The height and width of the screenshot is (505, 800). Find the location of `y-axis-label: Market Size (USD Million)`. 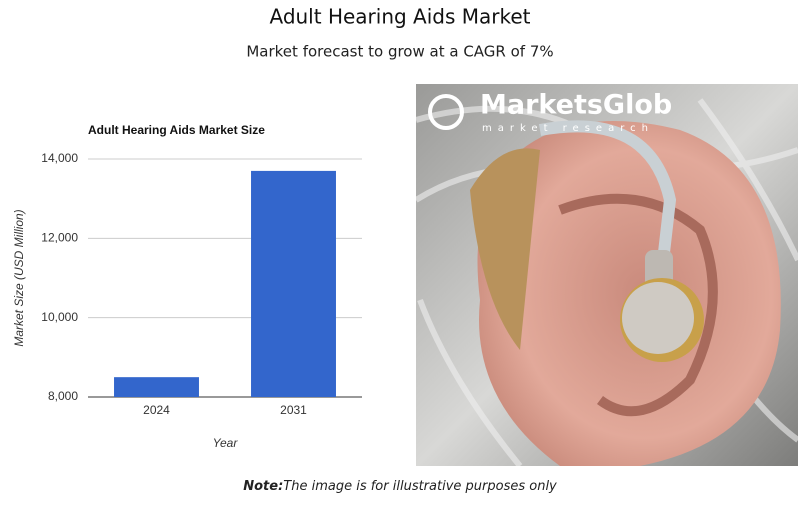

y-axis-label: Market Size (USD Million) is located at coordinates (19, 277).